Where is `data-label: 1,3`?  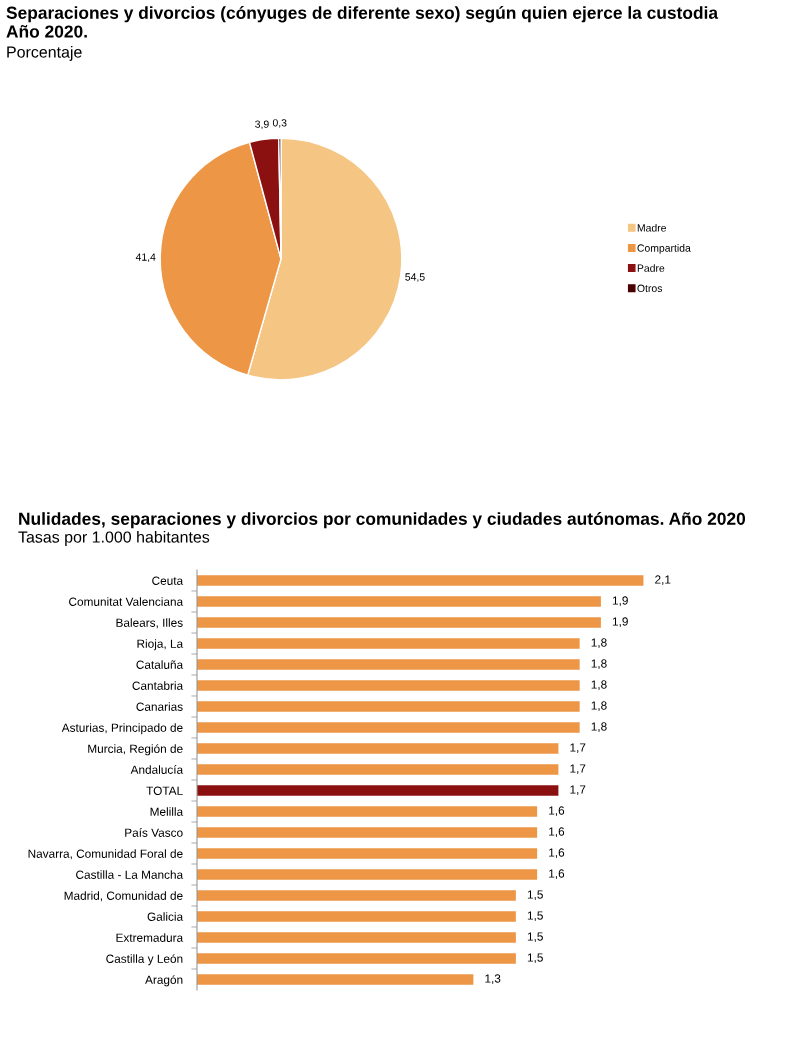
data-label: 1,3 is located at coordinates (493, 979).